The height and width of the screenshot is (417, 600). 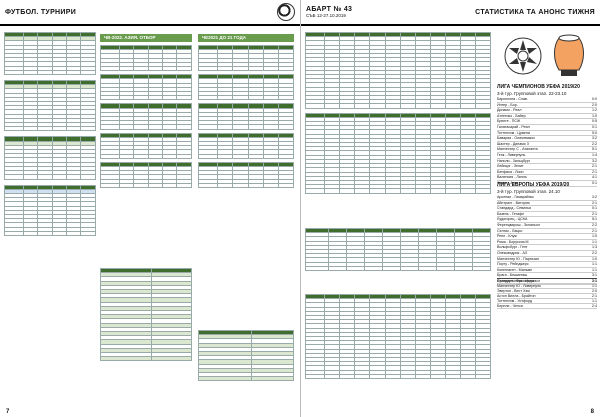 I want to click on match-teams: Арсенал - Гимарайнш, so click(x=515, y=197).